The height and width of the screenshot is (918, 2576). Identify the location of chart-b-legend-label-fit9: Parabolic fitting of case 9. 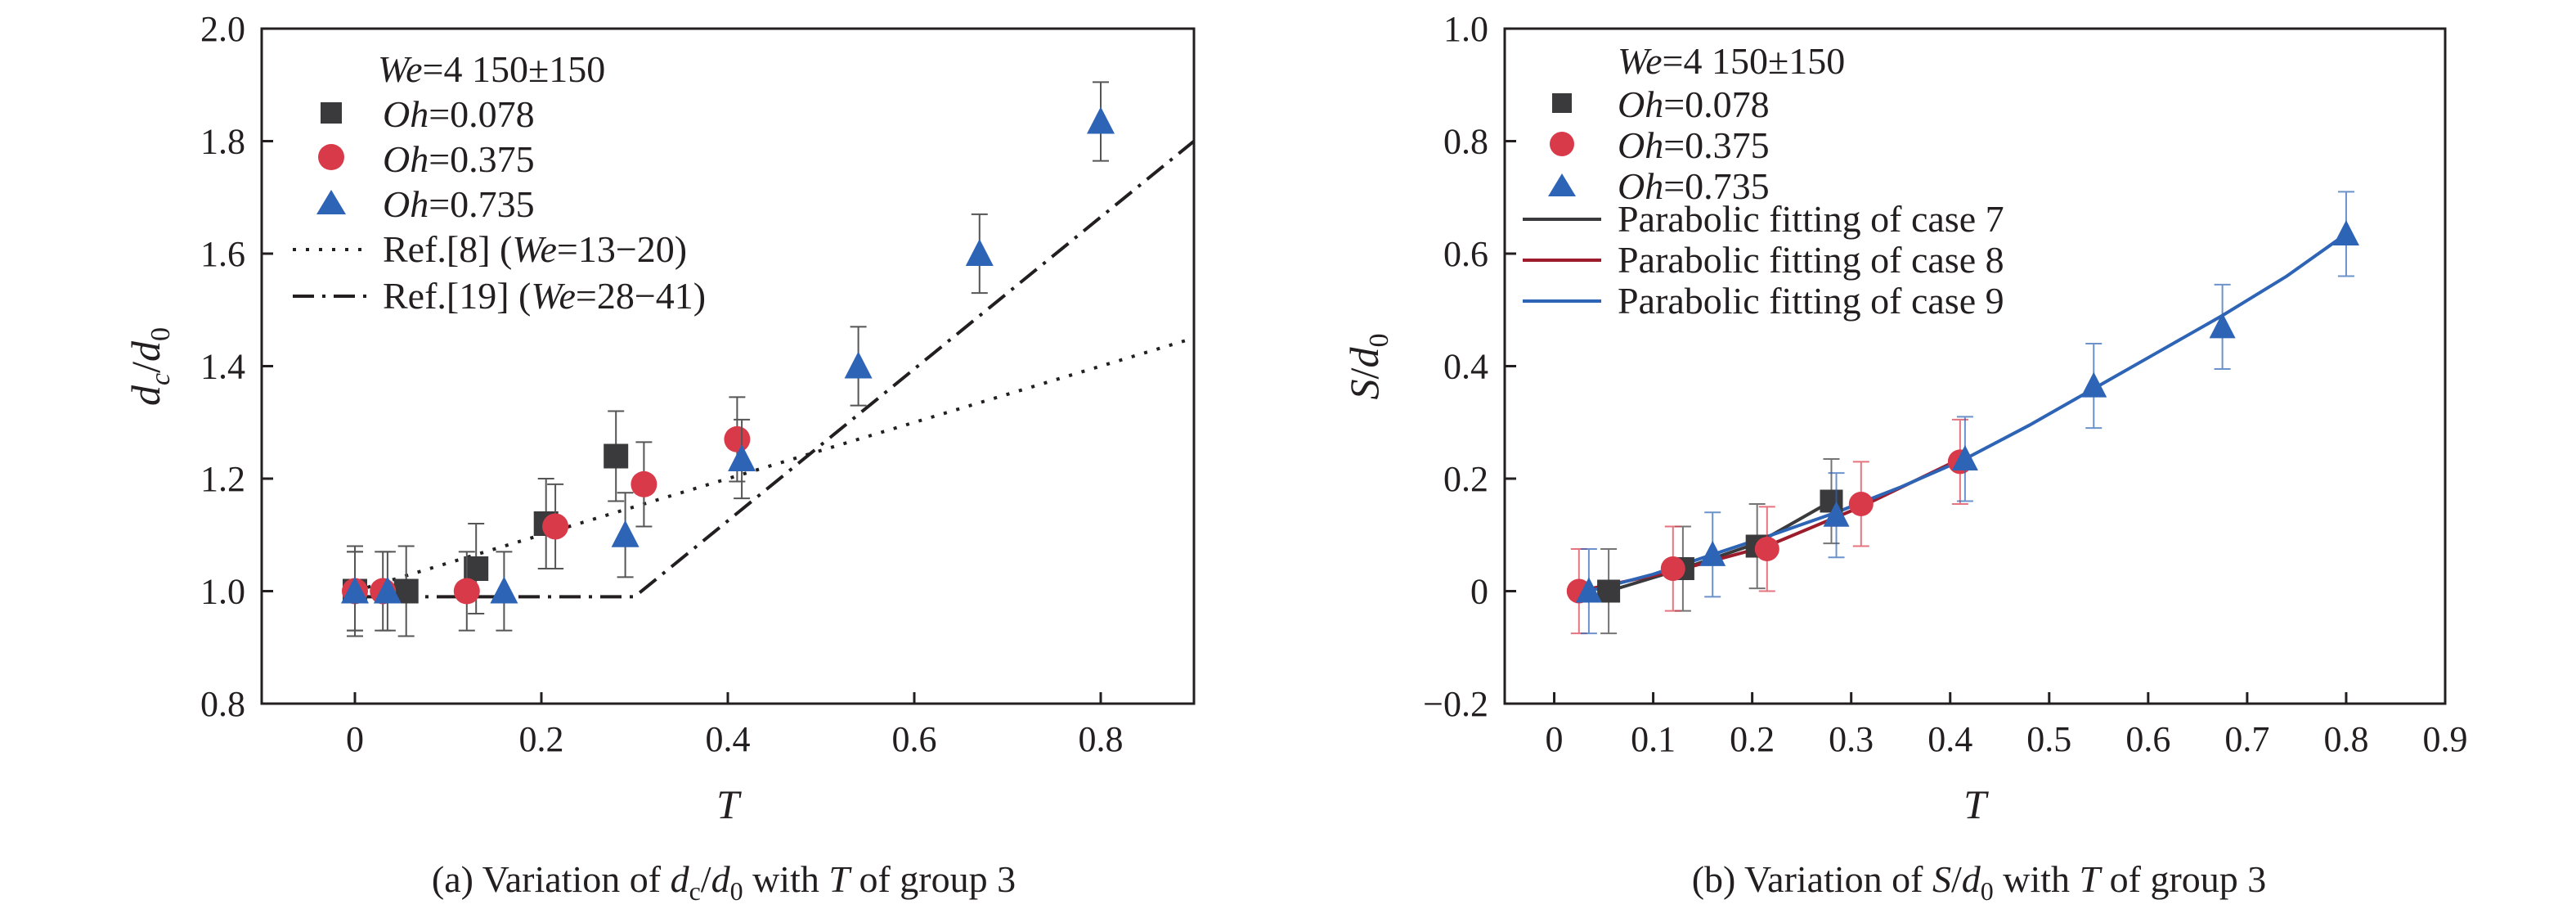
(1811, 301).